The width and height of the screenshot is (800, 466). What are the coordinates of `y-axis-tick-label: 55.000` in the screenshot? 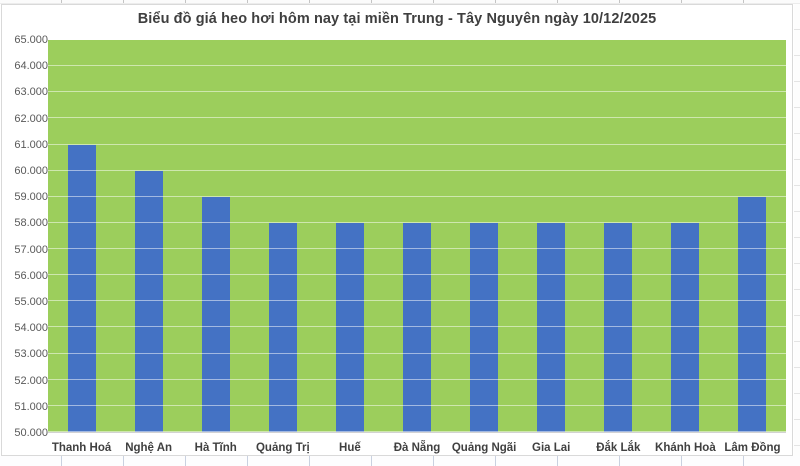 It's located at (31, 302).